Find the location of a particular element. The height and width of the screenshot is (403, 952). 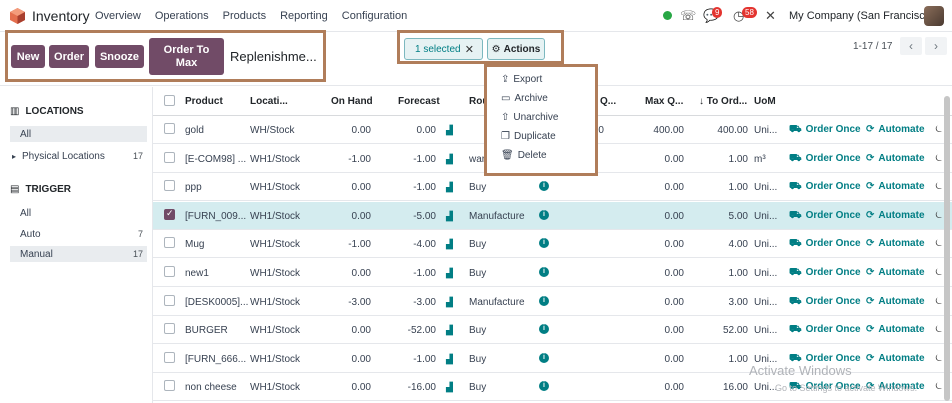

sidebar-item-trigger-all: All is located at coordinates (26, 213).